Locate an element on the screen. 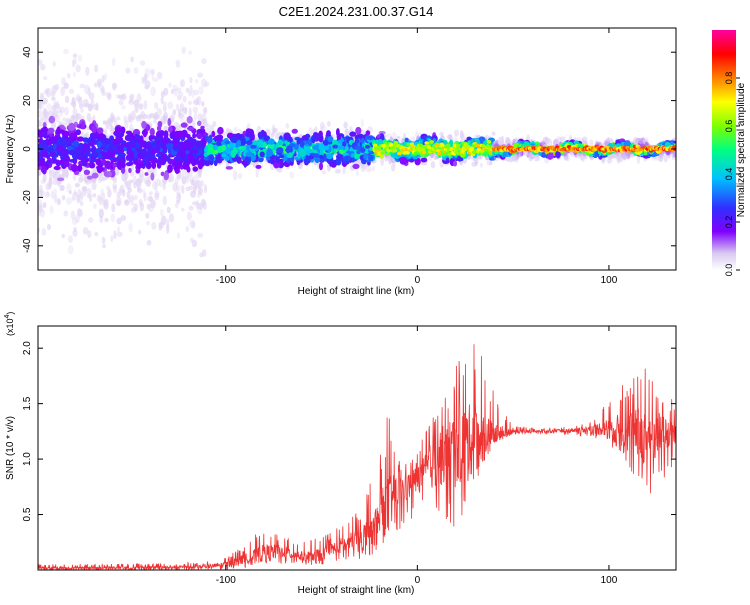 The height and width of the screenshot is (605, 750). spectrogram-ridge-cell is located at coordinates (486, 150).